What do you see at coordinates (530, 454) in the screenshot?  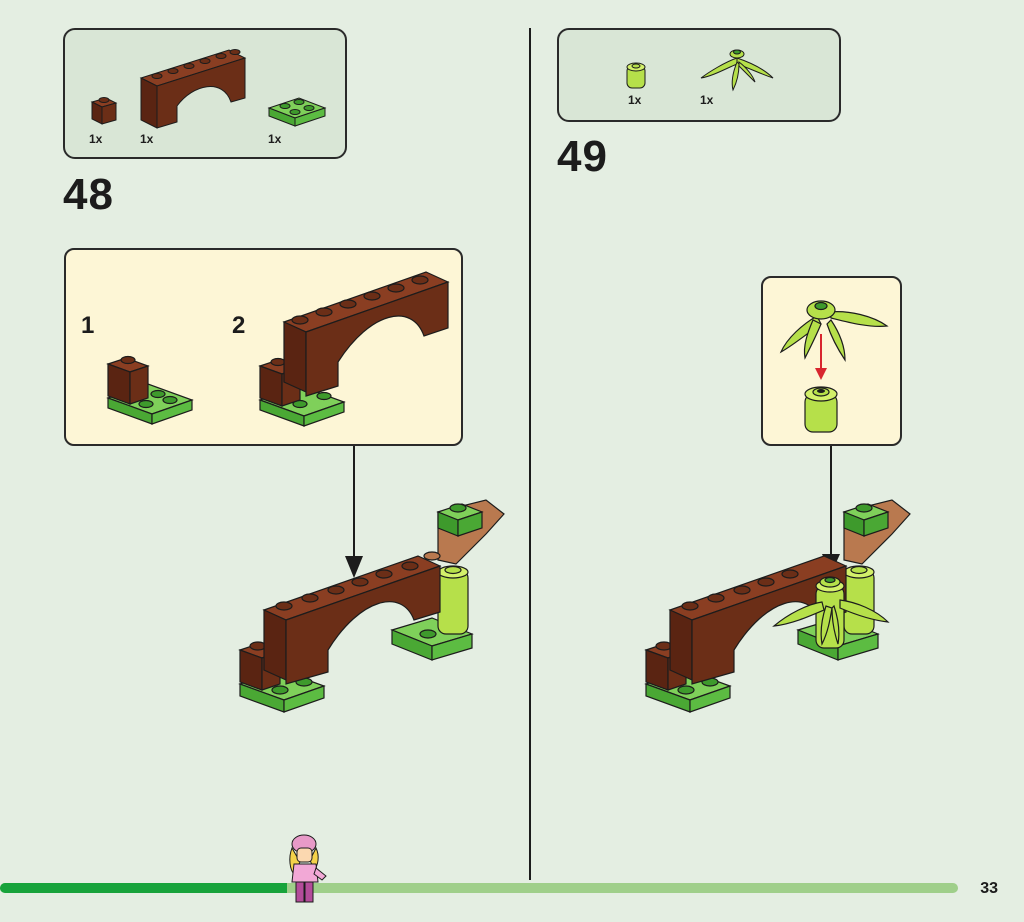 I see `page-divider` at bounding box center [530, 454].